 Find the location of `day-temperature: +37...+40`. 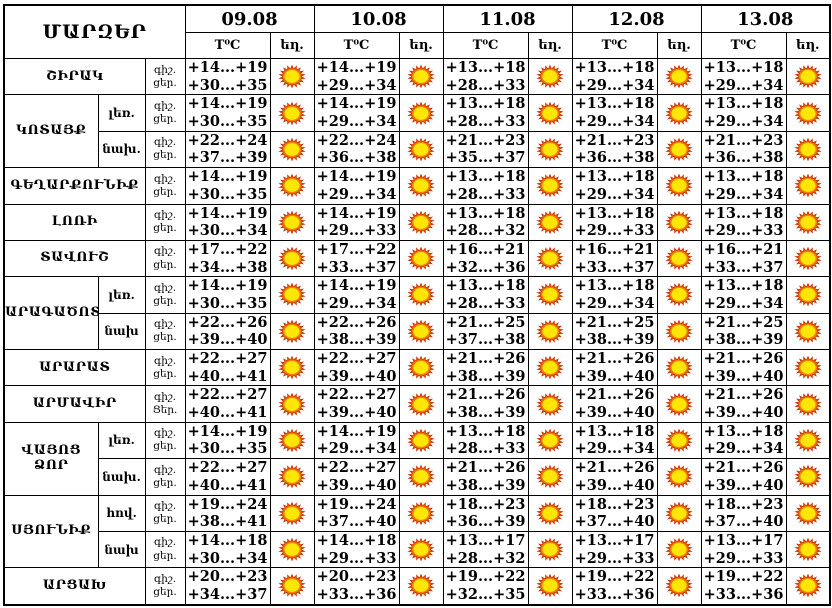

day-temperature: +37...+40 is located at coordinates (614, 522).